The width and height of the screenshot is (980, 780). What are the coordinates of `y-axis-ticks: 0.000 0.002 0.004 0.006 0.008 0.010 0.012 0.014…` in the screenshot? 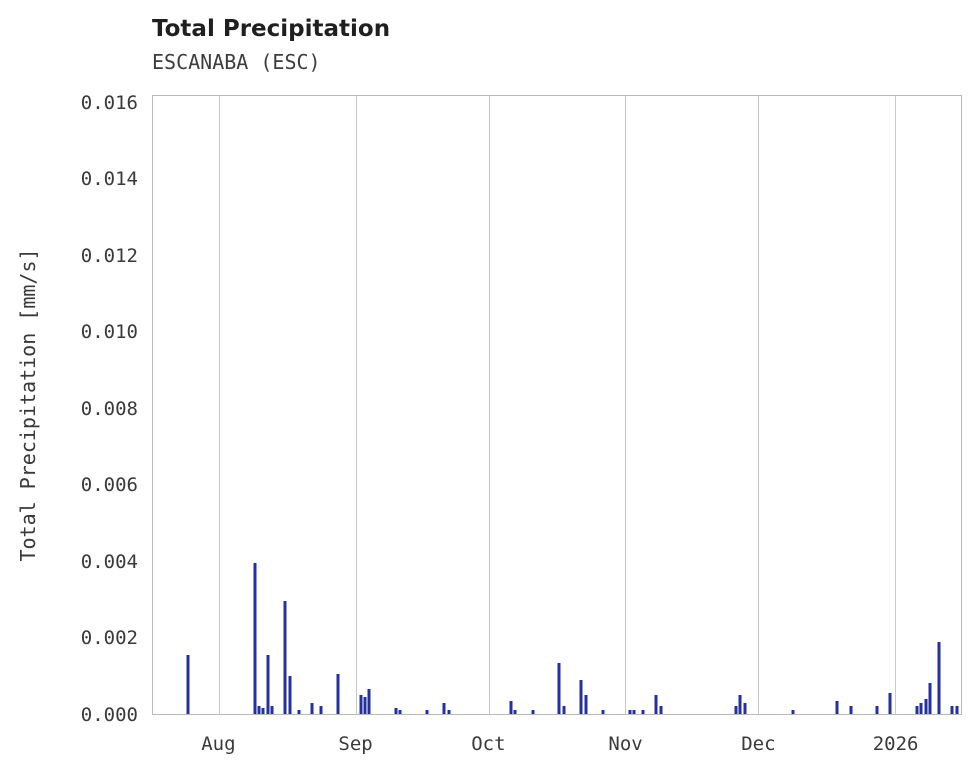 It's located at (69, 408).